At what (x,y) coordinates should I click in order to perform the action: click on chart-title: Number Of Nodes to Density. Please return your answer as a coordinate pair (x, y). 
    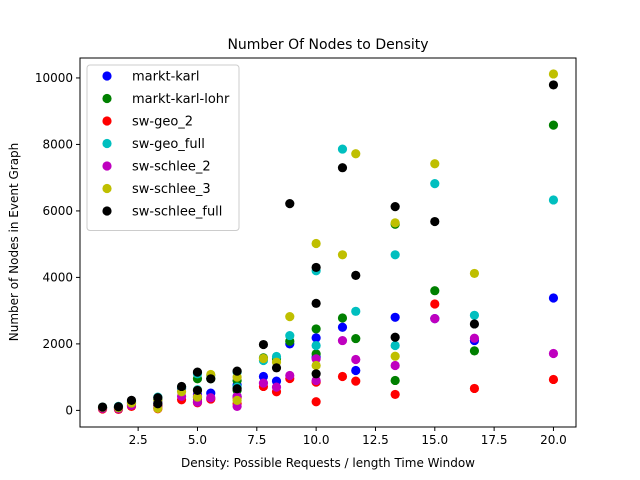
    Looking at the image, I should click on (327, 45).